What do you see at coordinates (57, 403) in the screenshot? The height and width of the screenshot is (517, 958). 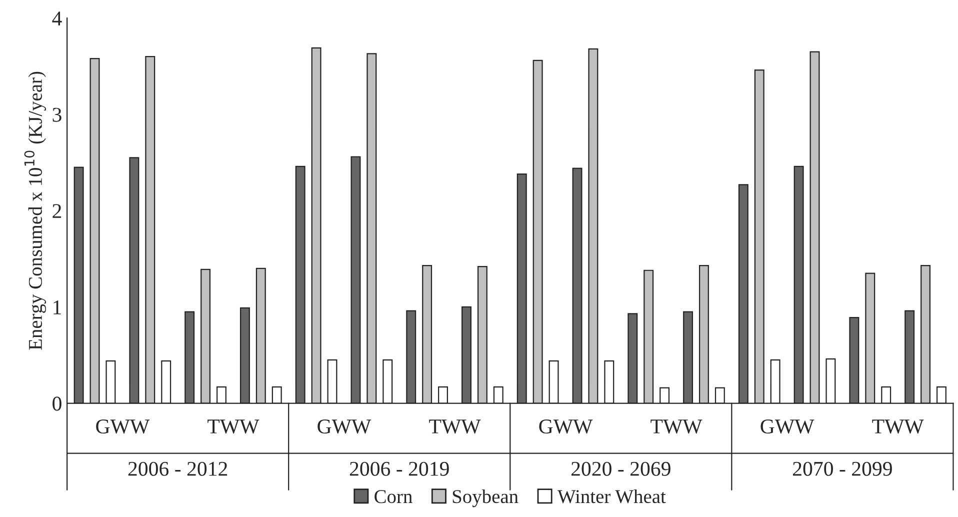 I see `y-tick-label: 0` at bounding box center [57, 403].